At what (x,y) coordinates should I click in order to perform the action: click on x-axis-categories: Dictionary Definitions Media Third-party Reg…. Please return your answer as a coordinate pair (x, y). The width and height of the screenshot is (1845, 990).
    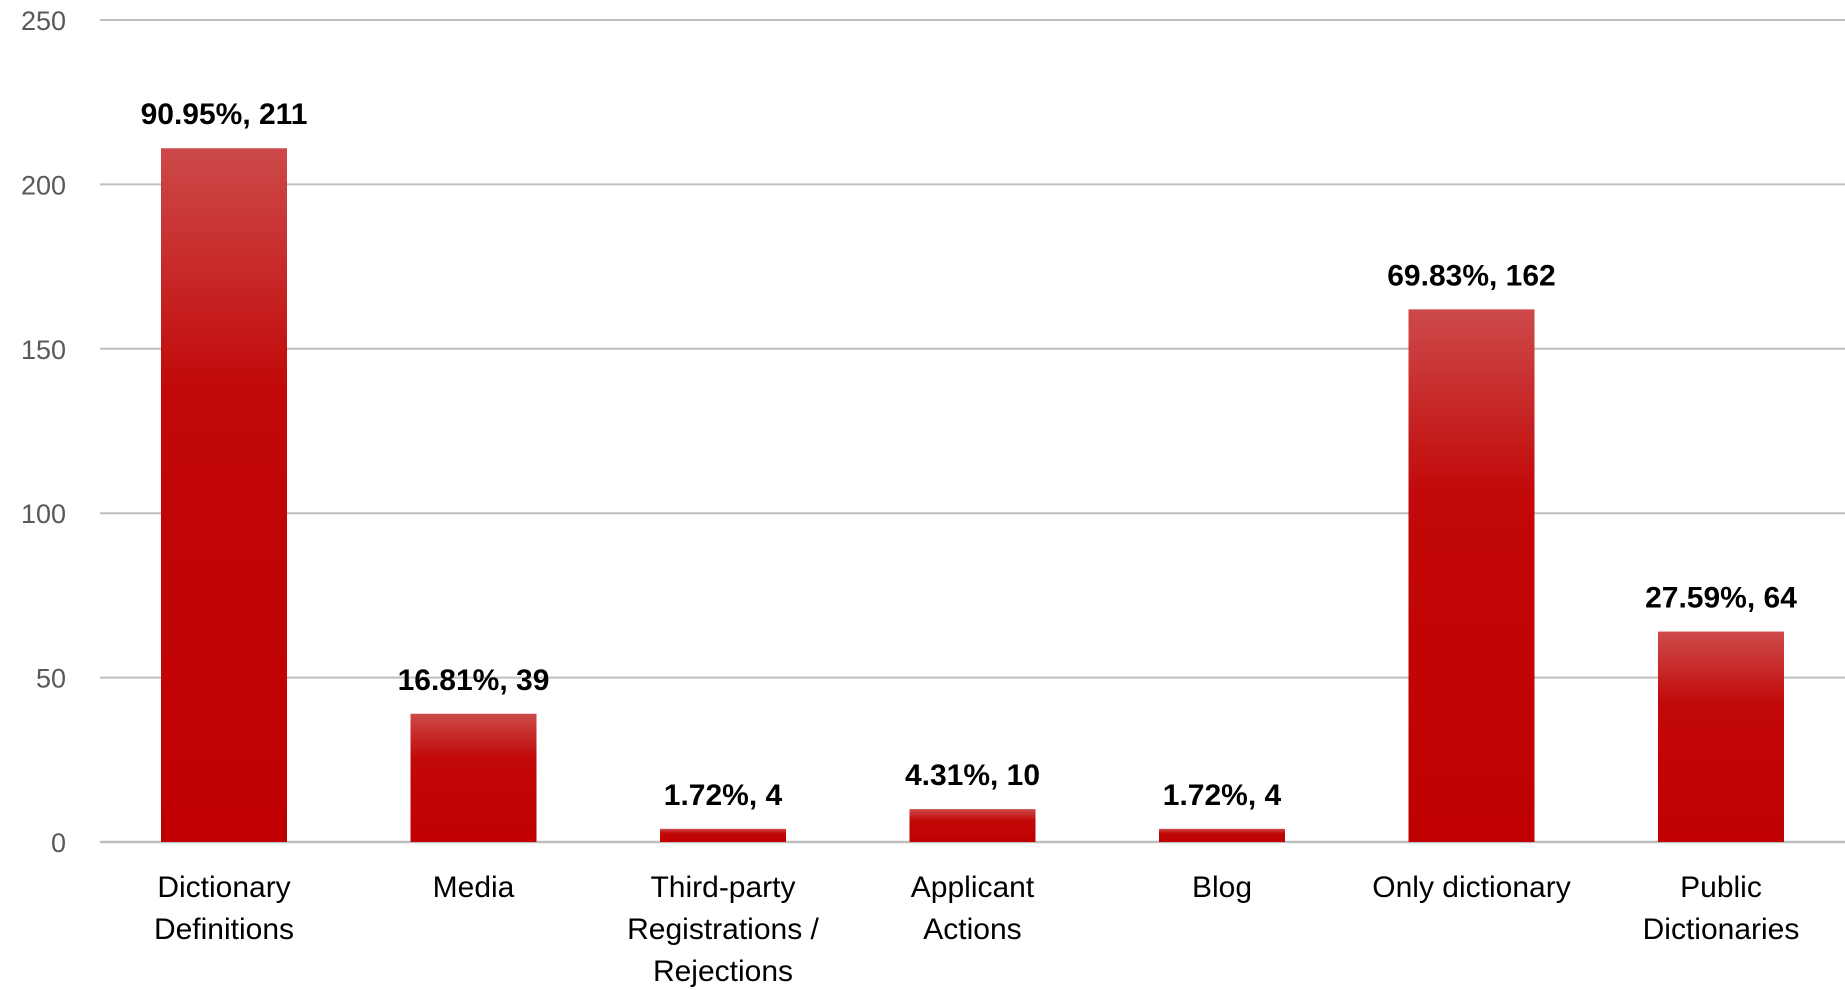
    Looking at the image, I should click on (976, 929).